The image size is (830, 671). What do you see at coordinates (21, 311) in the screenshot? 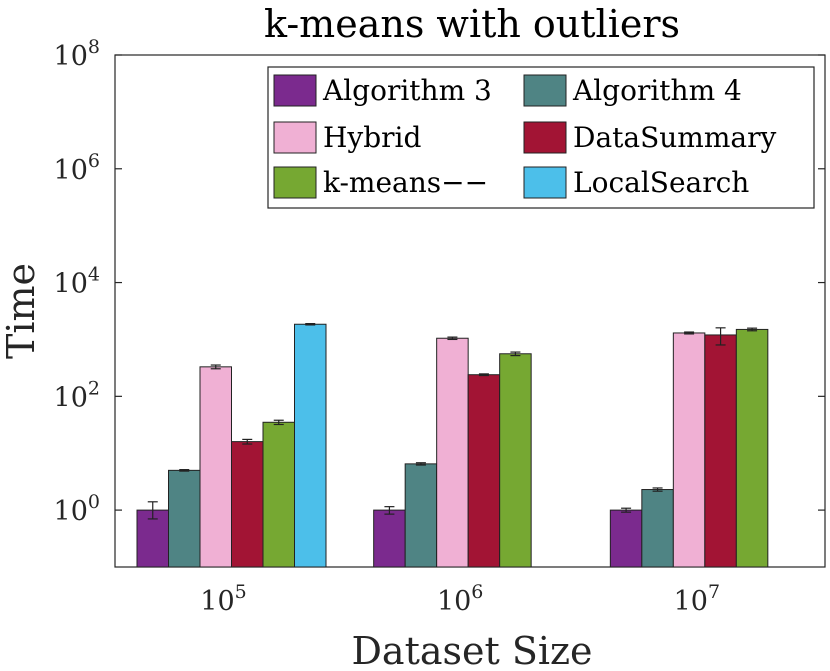
I see `y-axis-title: Time` at bounding box center [21, 311].